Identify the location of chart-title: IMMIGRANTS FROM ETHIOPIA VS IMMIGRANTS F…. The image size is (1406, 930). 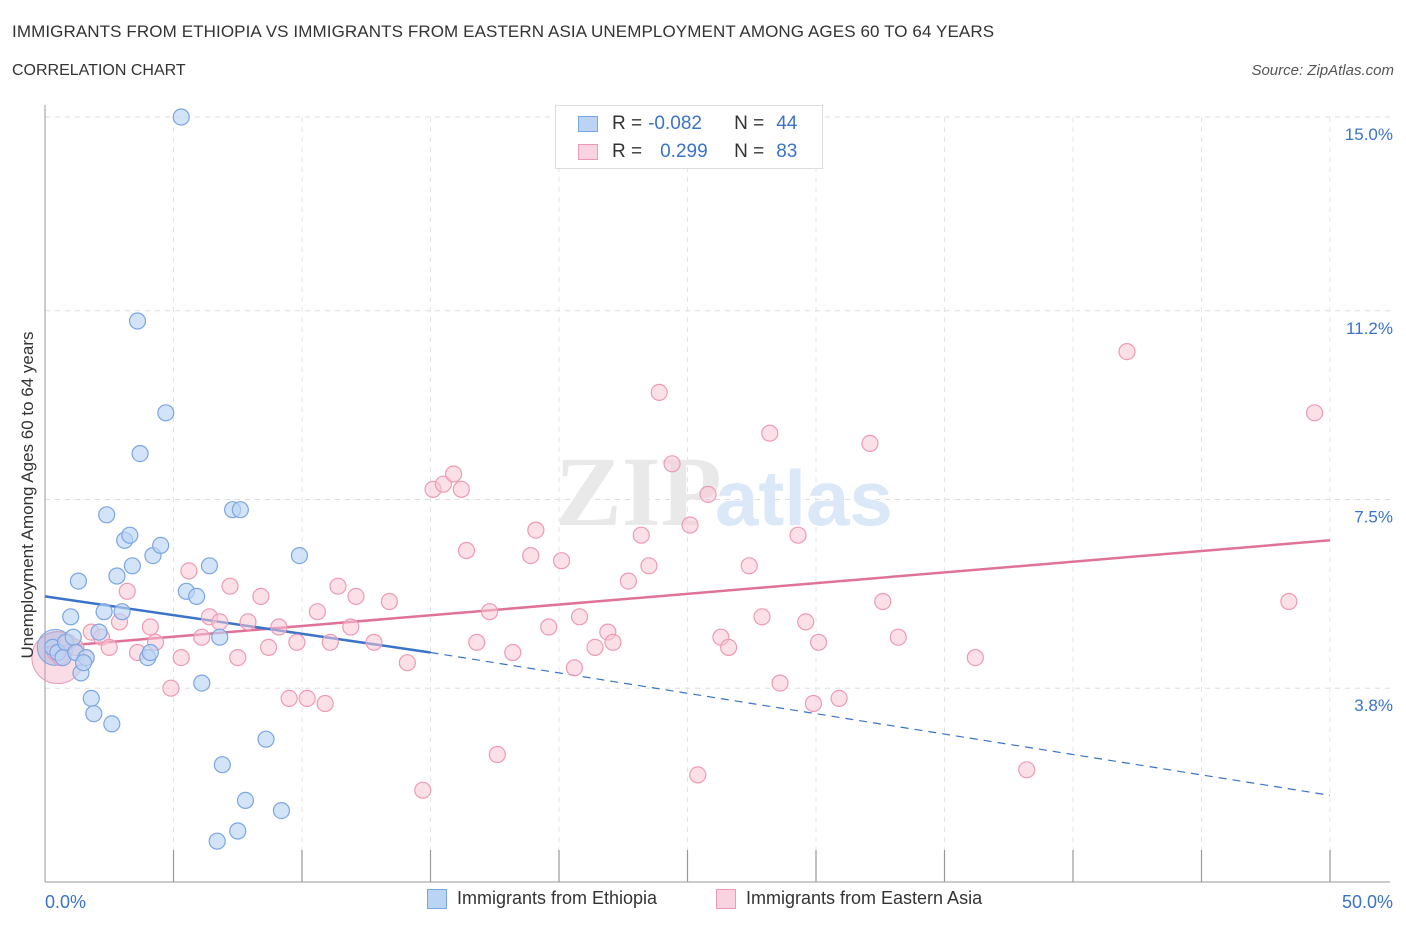
(503, 31).